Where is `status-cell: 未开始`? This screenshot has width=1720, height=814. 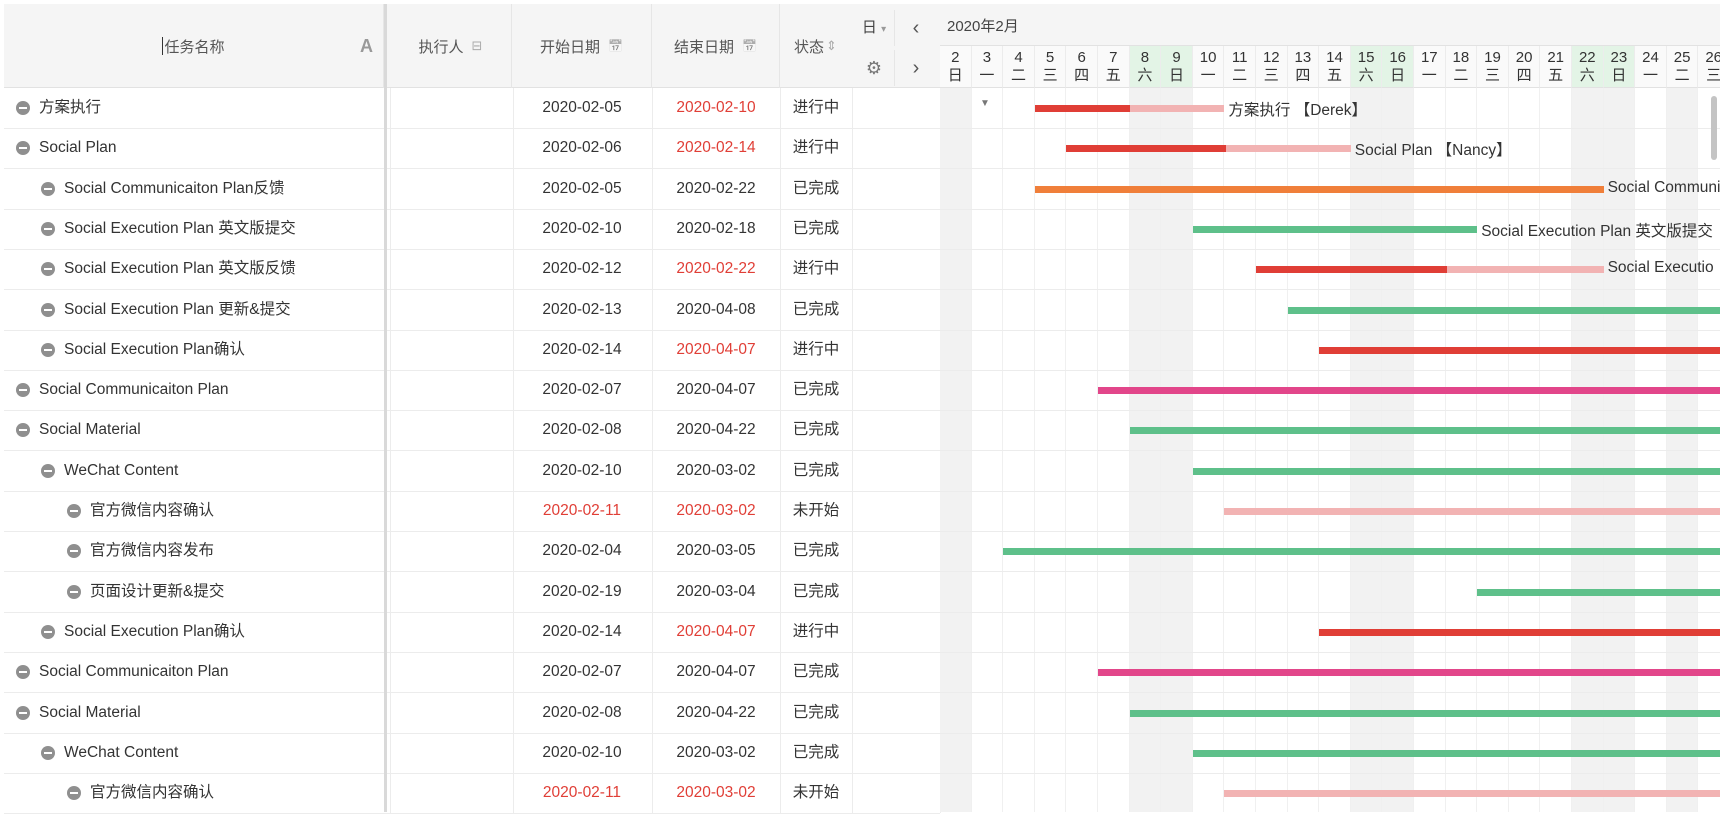
status-cell: 未开始 is located at coordinates (816, 511).